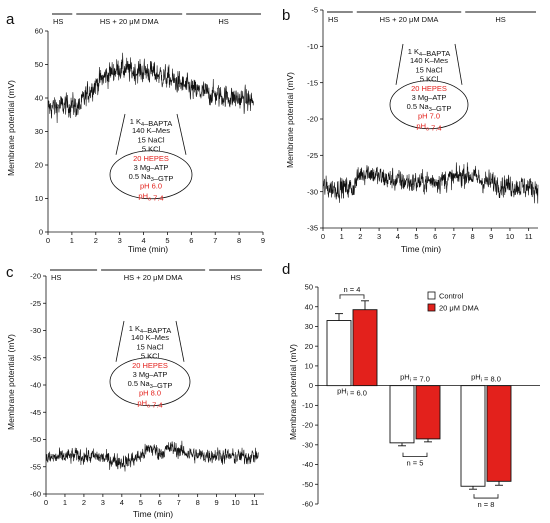 The image size is (550, 523). I want to click on panel-c-ylabel: Membrane potential (mV), so click(11, 382).